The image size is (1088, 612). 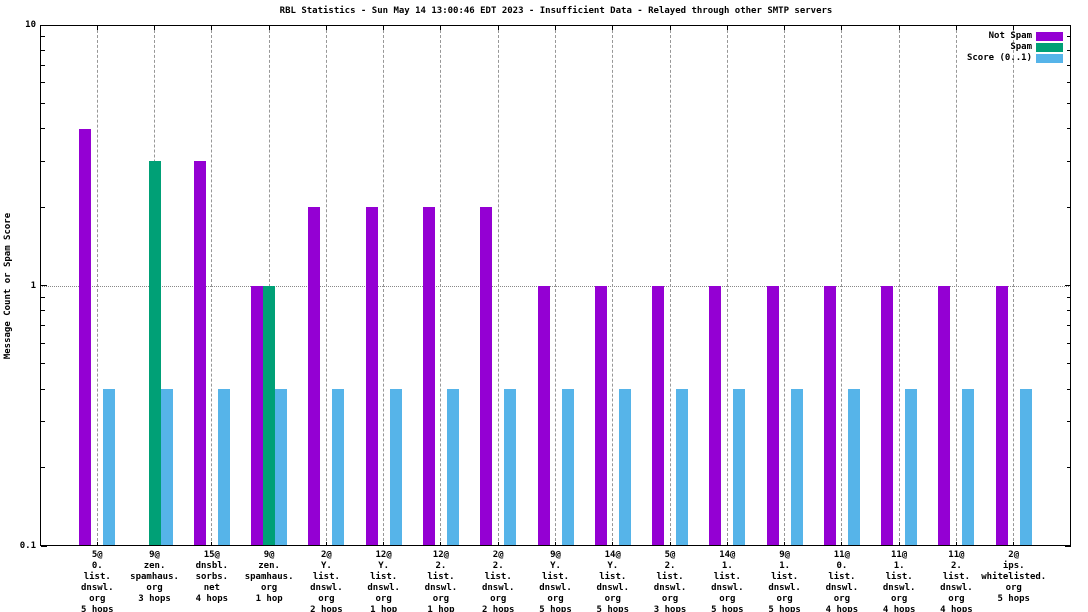 What do you see at coordinates (383, 581) in the screenshot?
I see `x-tick-label: 12@ Y. list. dnswl. org 1 hop` at bounding box center [383, 581].